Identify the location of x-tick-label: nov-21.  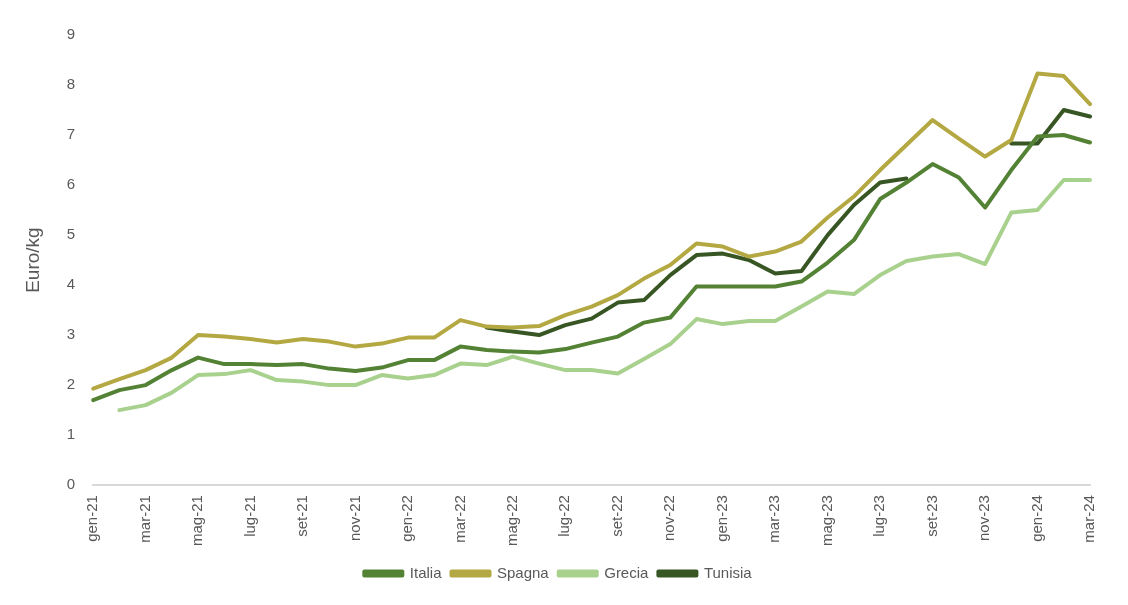
(354, 518).